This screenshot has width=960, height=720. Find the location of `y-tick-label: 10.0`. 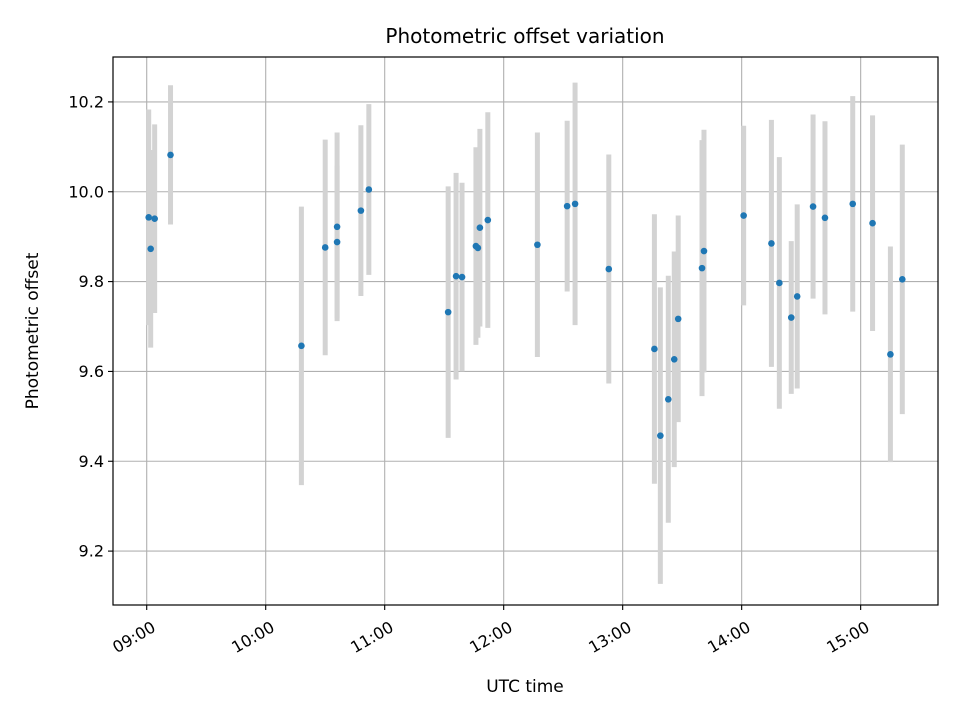

y-tick-label: 10.0 is located at coordinates (86, 191).